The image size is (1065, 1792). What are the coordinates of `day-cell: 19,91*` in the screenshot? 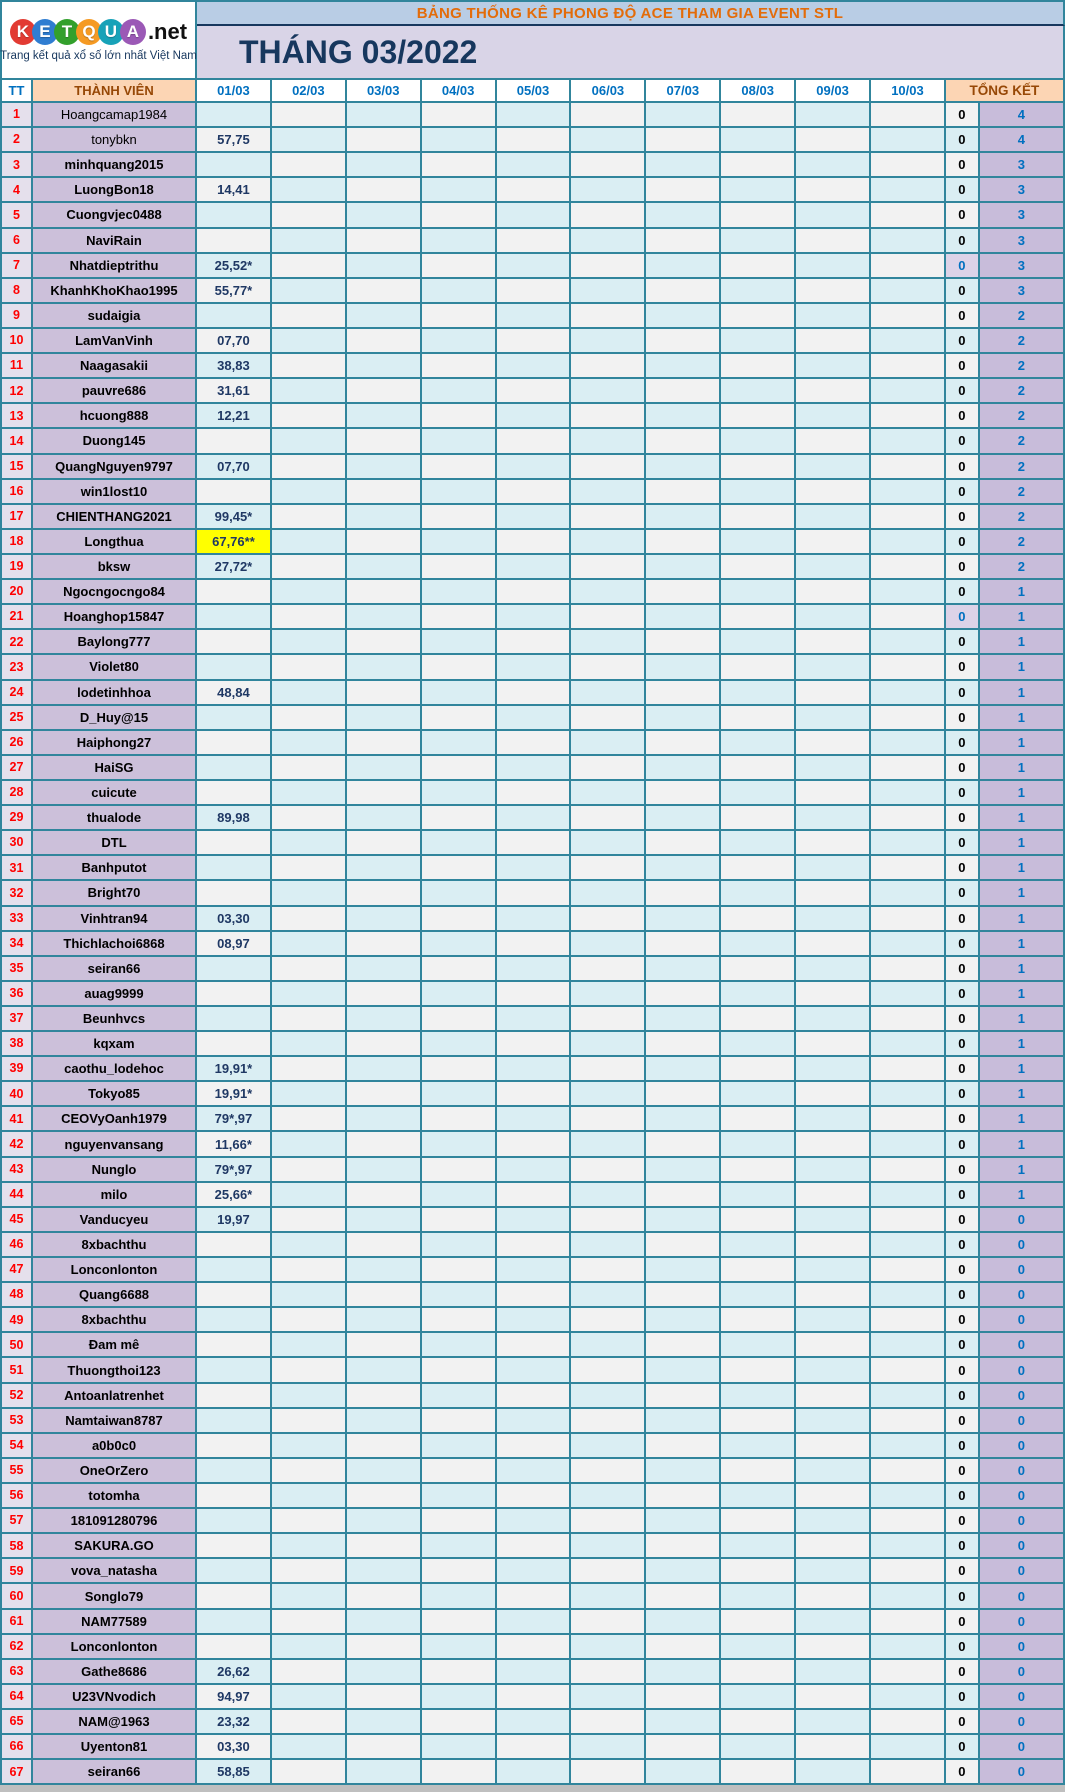 It's located at (234, 1095).